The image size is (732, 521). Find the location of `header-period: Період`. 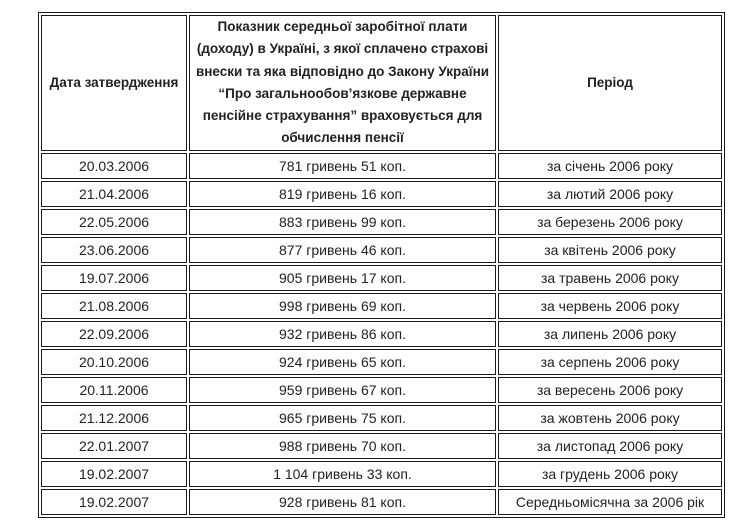

header-period: Період is located at coordinates (610, 83).